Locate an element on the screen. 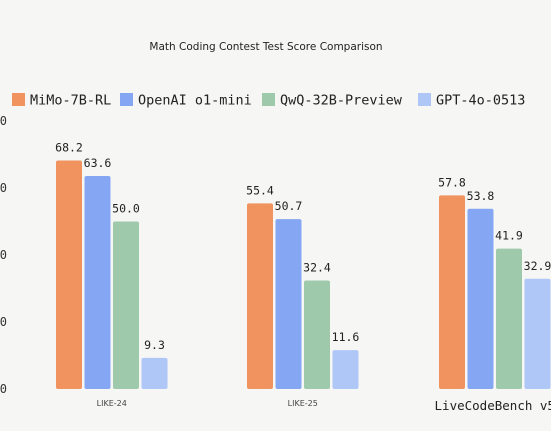 The width and height of the screenshot is (551, 431). data-label: 50.0 is located at coordinates (126, 209).